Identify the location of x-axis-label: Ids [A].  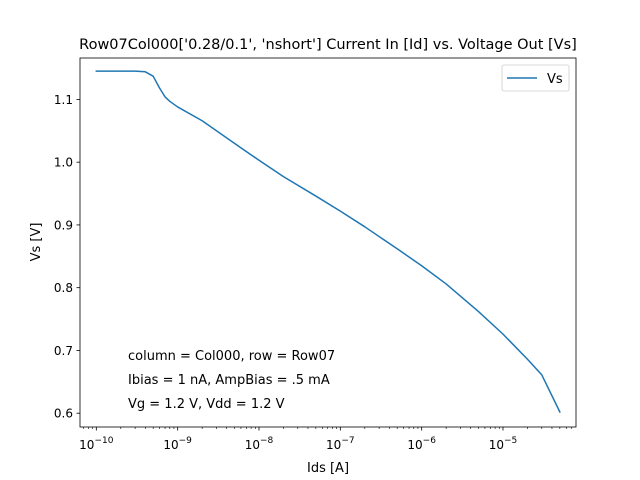
(328, 468).